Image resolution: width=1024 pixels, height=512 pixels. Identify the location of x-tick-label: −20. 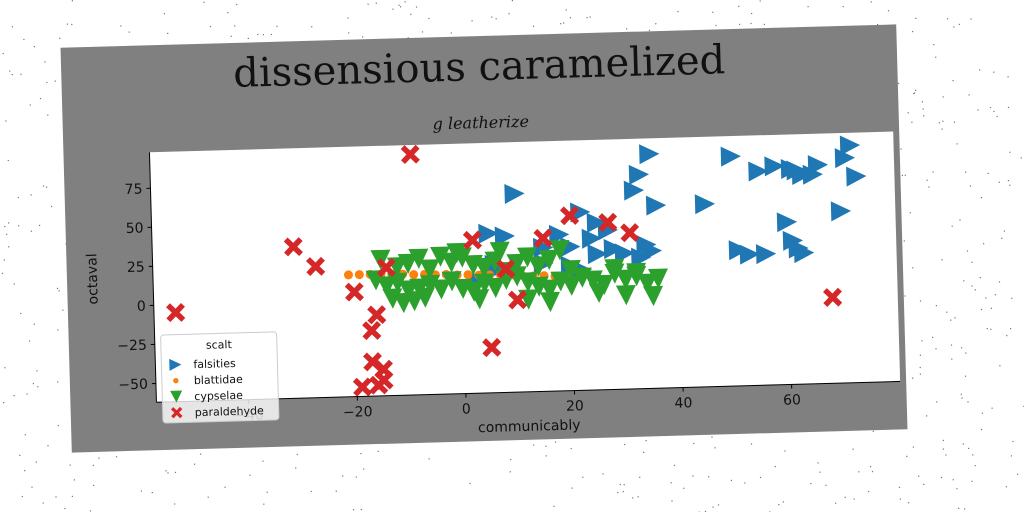
(358, 412).